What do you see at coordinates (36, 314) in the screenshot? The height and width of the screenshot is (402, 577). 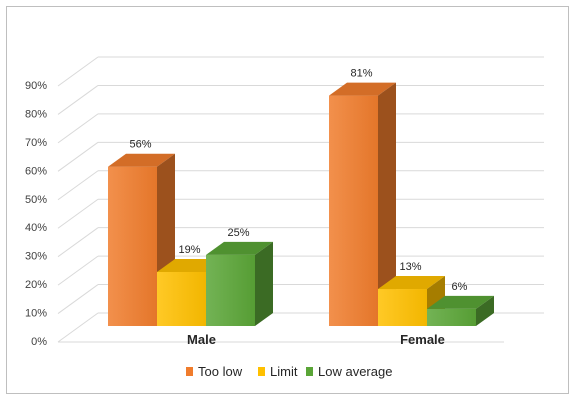 I see `y-tick-label: 10%` at bounding box center [36, 314].